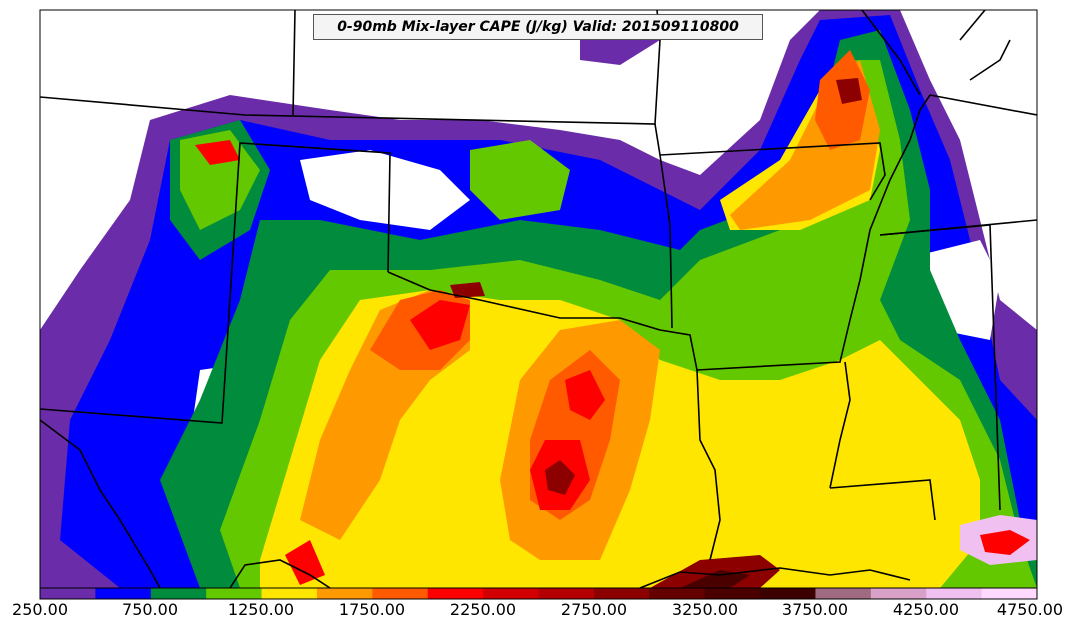 This screenshot has height=633, width=1081. What do you see at coordinates (261, 609) in the screenshot?
I see `colorbar-tick-label: 1250.00` at bounding box center [261, 609].